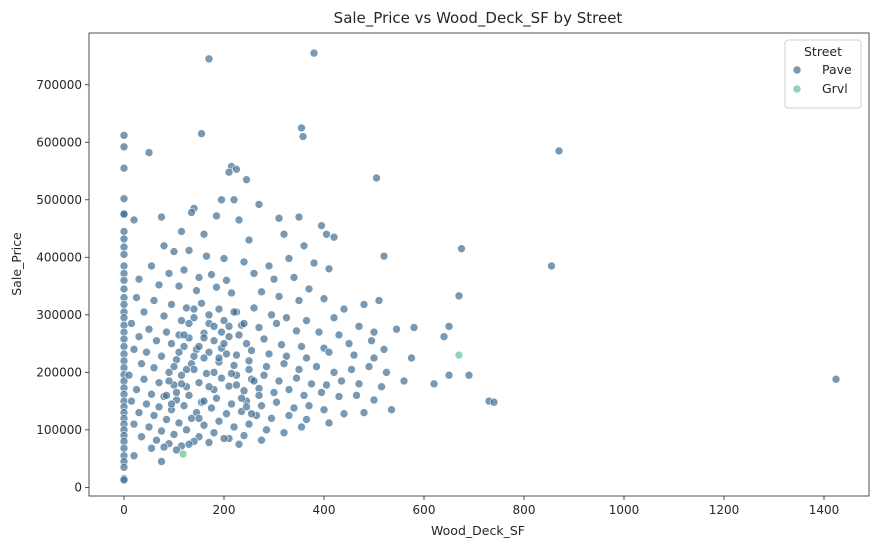 The width and height of the screenshot is (877, 547). Describe the element at coordinates (224, 510) in the screenshot. I see `x-tick-label: 200` at that location.